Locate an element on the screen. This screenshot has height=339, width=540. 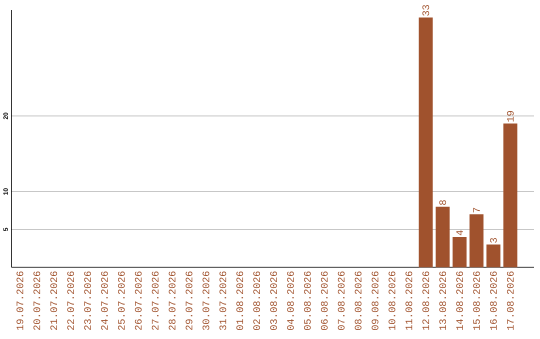
x-tick-label: 31.07.2026 is located at coordinates (222, 300).